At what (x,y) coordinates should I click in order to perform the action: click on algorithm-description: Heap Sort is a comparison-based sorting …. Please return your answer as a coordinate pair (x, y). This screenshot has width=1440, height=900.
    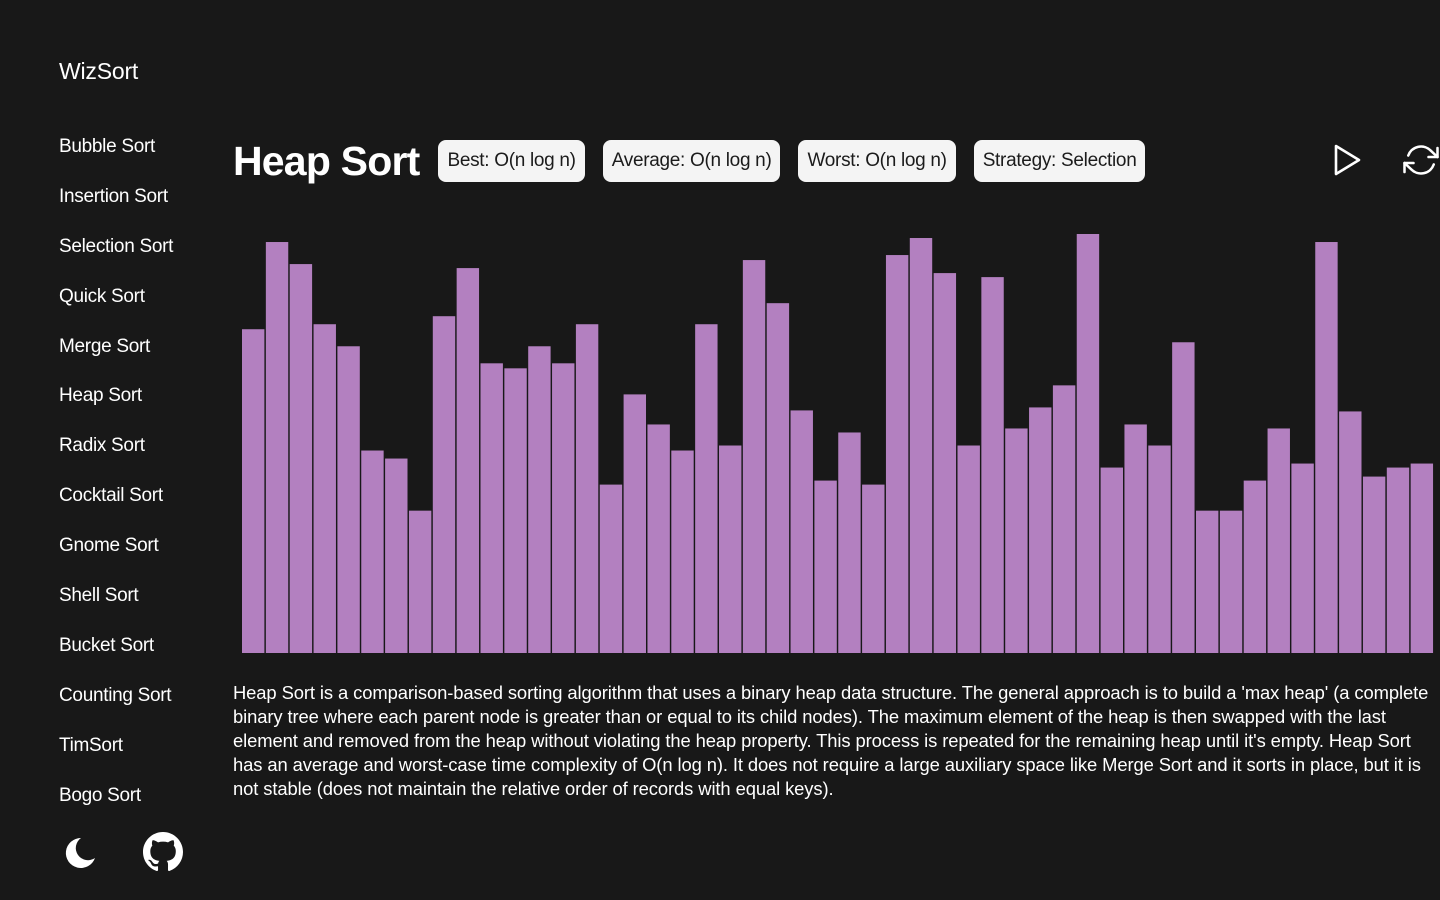
    Looking at the image, I should click on (831, 740).